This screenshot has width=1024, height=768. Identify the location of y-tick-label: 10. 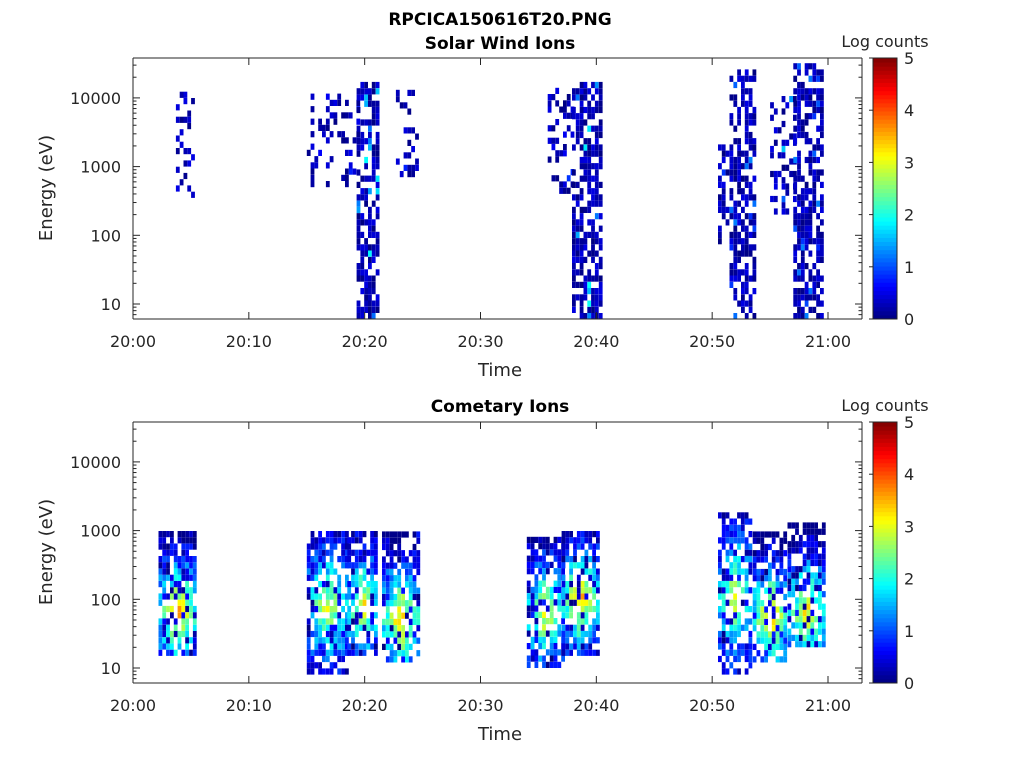
(111, 668).